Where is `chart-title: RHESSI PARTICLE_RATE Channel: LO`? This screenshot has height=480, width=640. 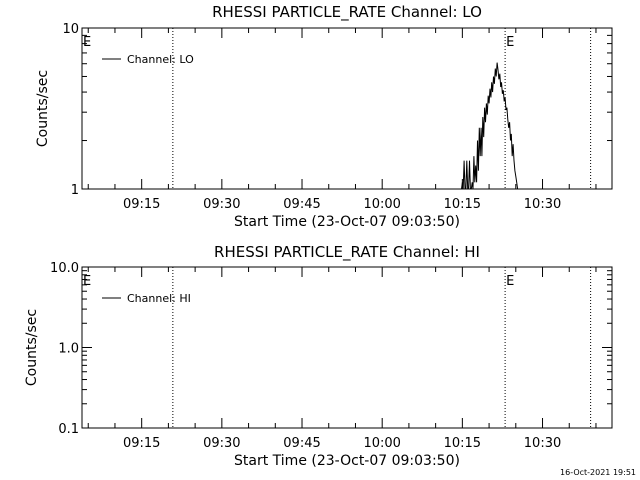 chart-title: RHESSI PARTICLE_RATE Channel: LO is located at coordinates (347, 12).